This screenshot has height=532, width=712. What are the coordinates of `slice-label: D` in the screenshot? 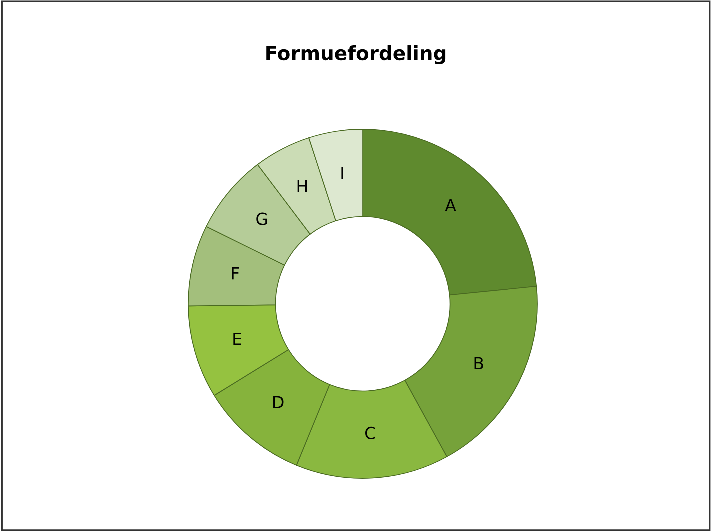 It's located at (279, 402).